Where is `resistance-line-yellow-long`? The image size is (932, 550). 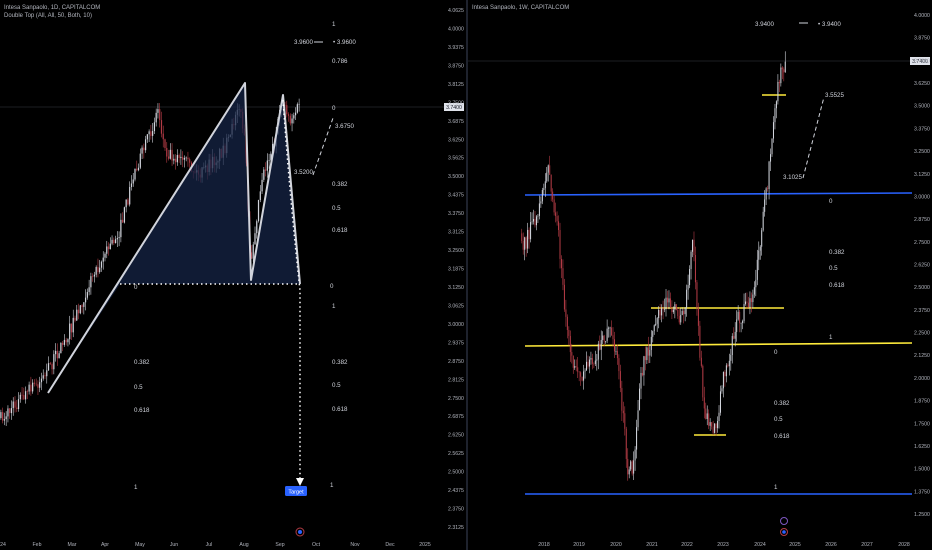
resistance-line-yellow-long is located at coordinates (718, 344).